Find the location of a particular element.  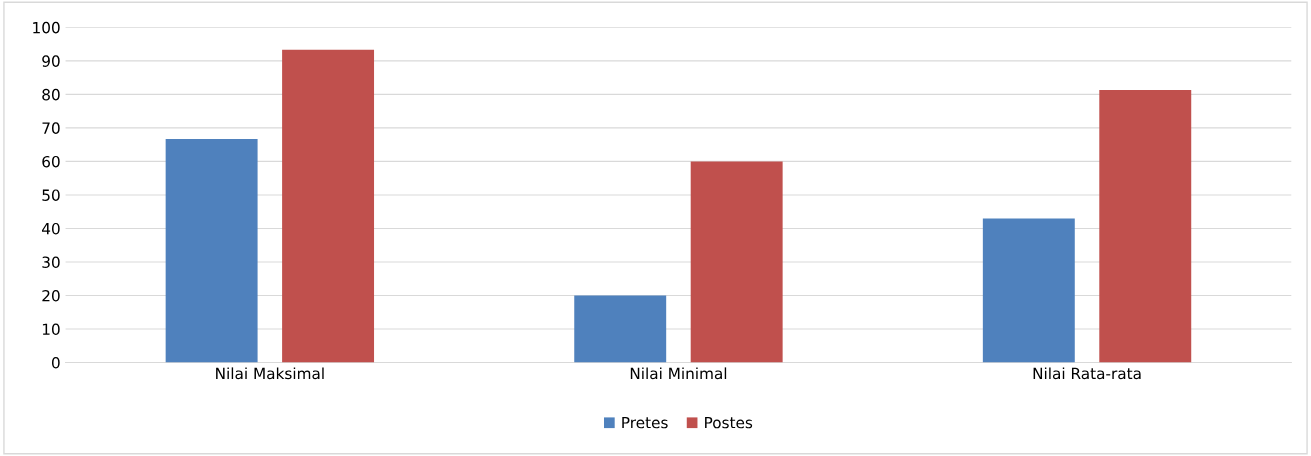

y-tick-label: 70 is located at coordinates (51, 128).